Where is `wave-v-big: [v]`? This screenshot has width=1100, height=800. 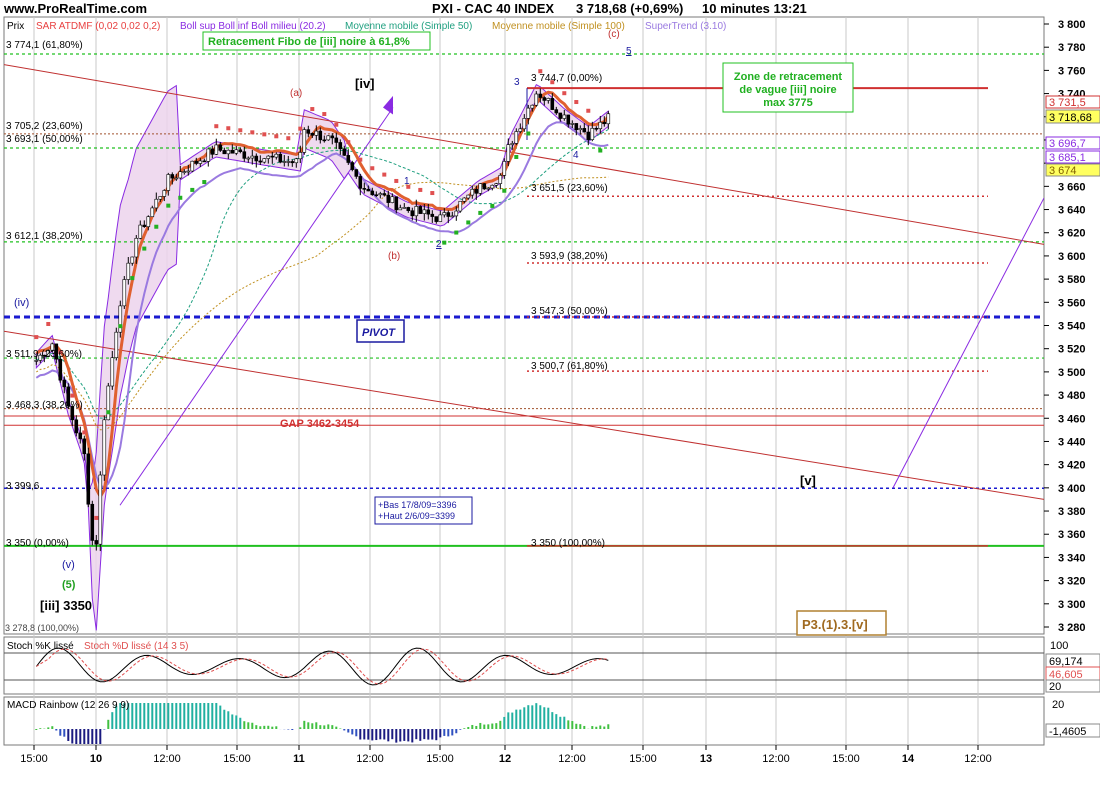
wave-v-big: [v] is located at coordinates (808, 480).